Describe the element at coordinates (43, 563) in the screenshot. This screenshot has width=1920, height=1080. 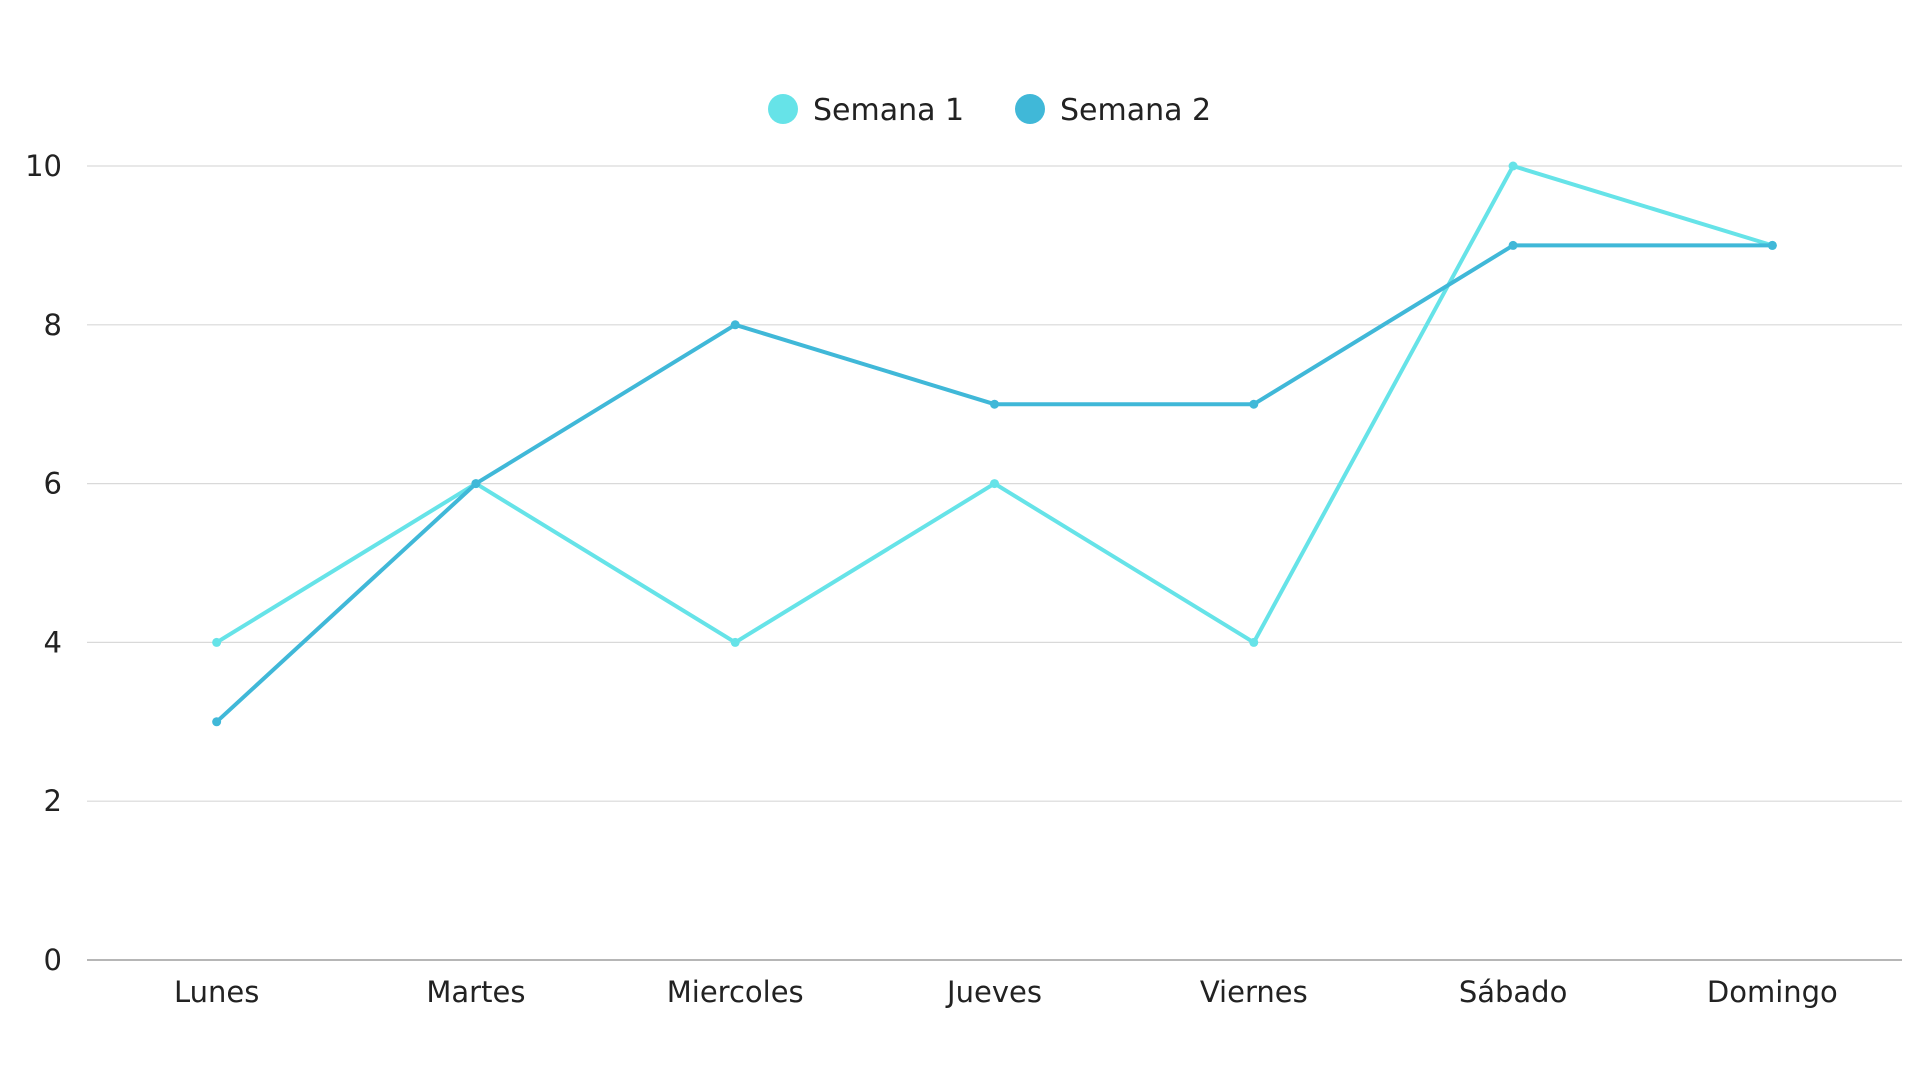
I see `y-axis-ticks: 0 2 4 6 8 10` at that location.